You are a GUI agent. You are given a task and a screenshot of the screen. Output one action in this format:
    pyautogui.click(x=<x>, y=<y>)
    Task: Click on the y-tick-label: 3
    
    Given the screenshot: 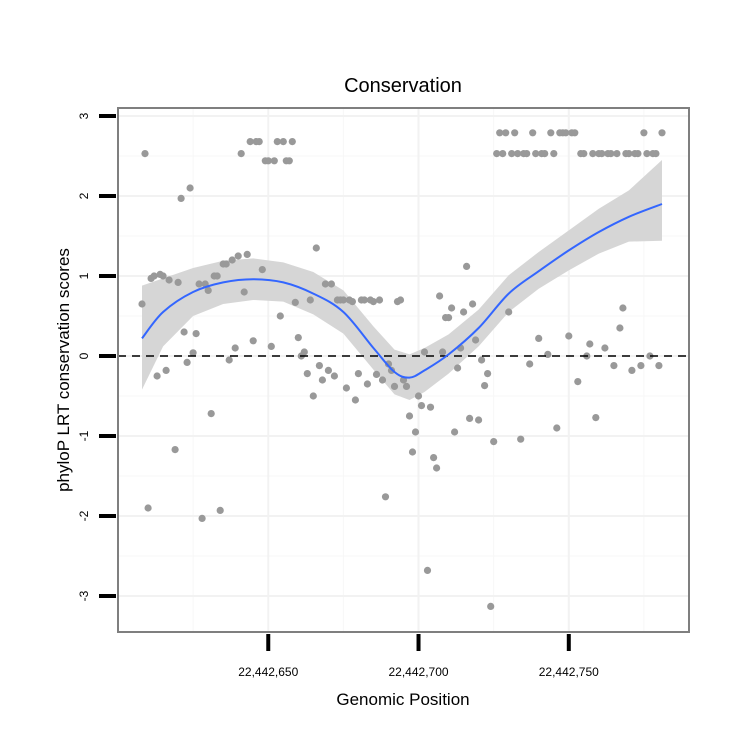 What is the action you would take?
    pyautogui.click(x=84, y=115)
    